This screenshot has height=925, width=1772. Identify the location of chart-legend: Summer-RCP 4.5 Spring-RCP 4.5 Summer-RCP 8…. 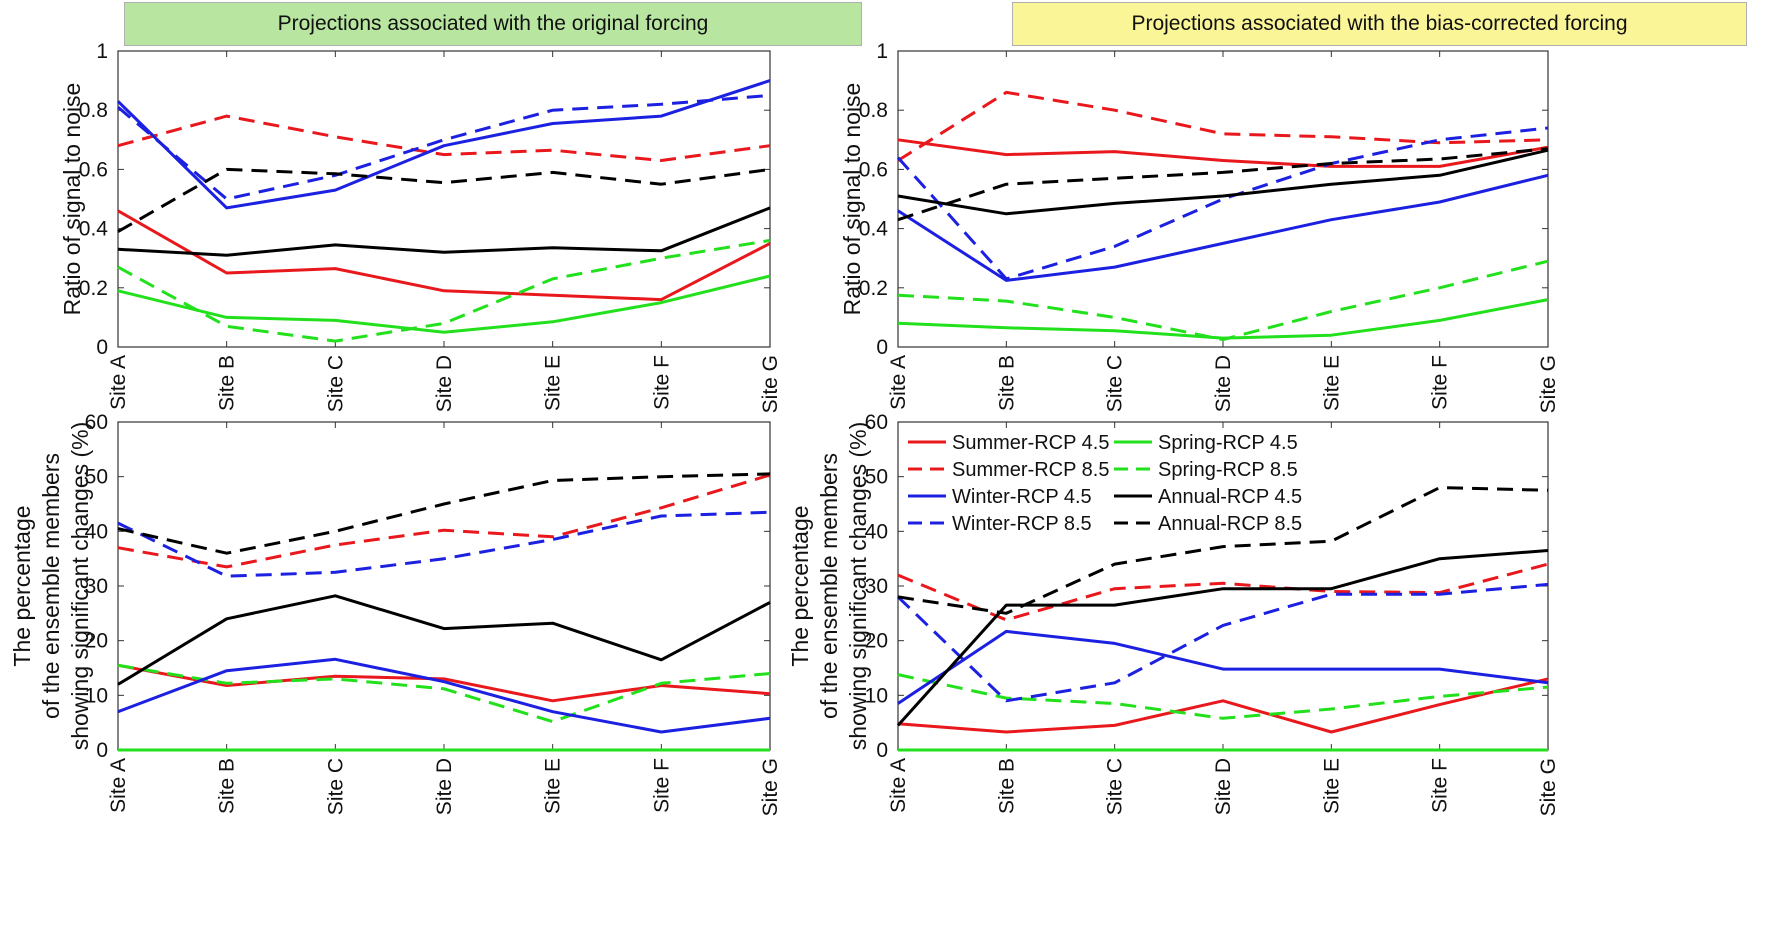
(1105, 483).